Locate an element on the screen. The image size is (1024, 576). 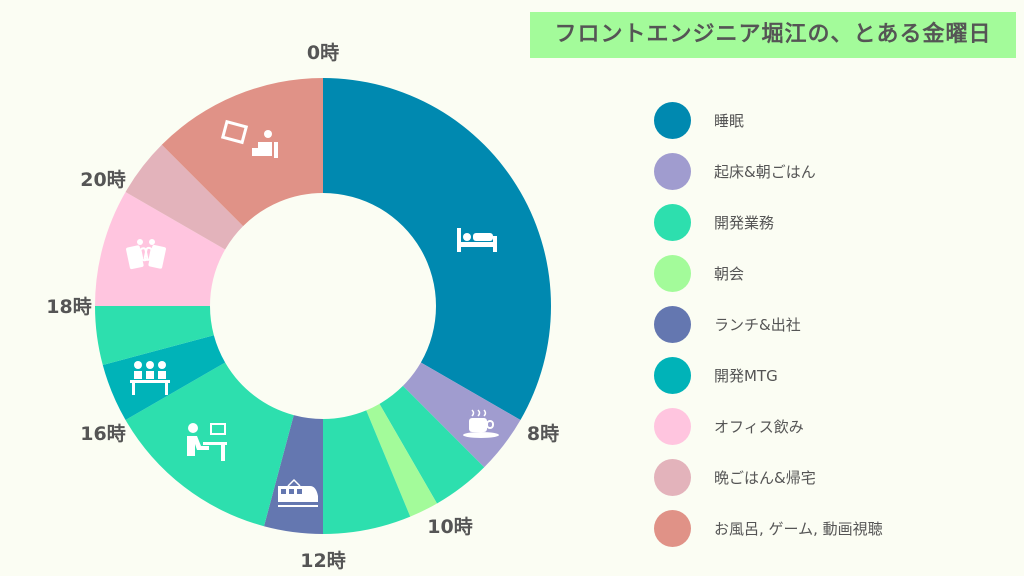
meeting-icon is located at coordinates (150, 378).